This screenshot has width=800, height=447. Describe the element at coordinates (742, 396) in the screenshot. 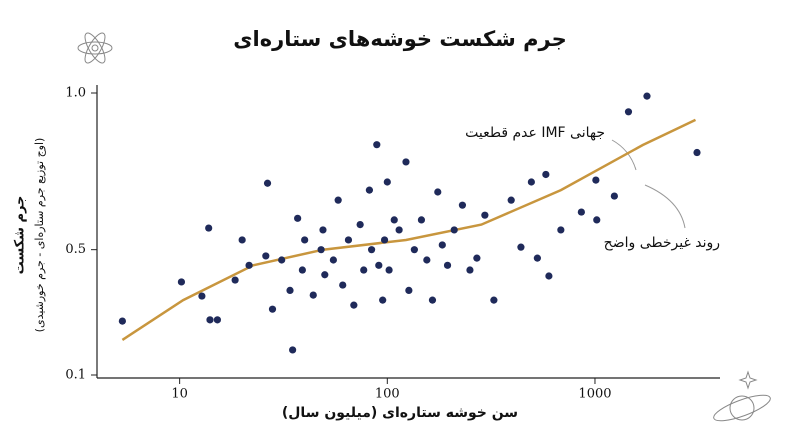

I see `planet-icon` at that location.